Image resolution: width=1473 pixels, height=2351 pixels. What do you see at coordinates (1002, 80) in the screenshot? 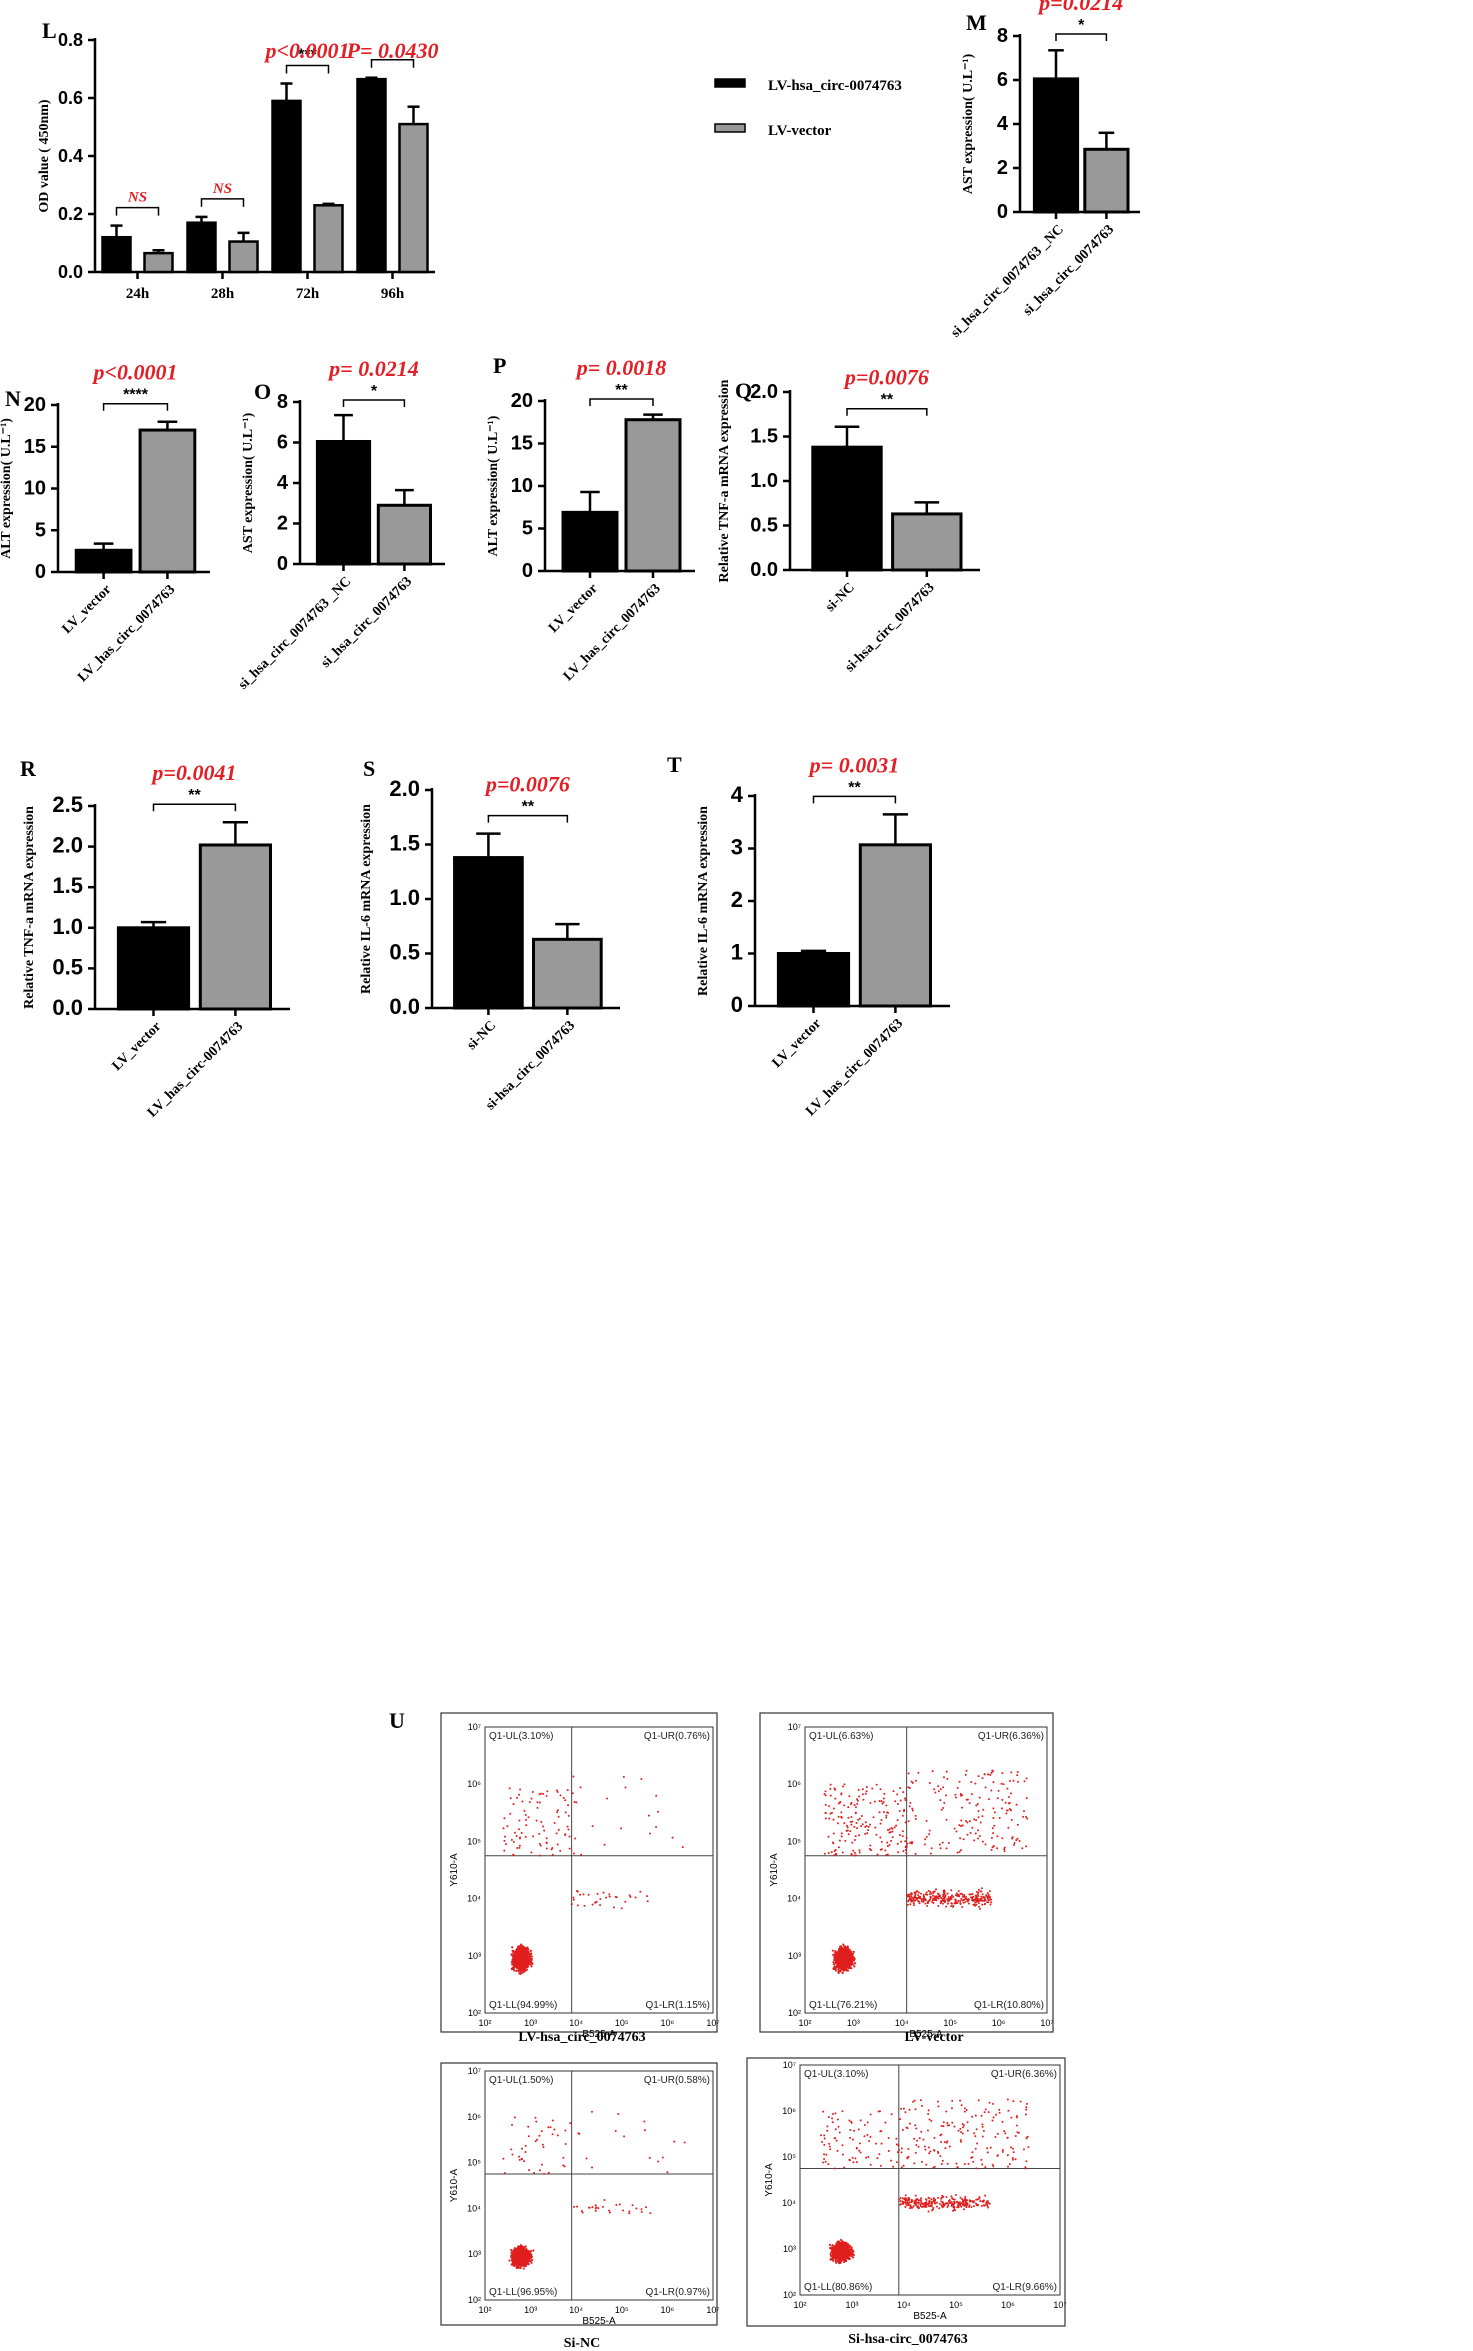
I see `y-tick-label: 6` at bounding box center [1002, 80].